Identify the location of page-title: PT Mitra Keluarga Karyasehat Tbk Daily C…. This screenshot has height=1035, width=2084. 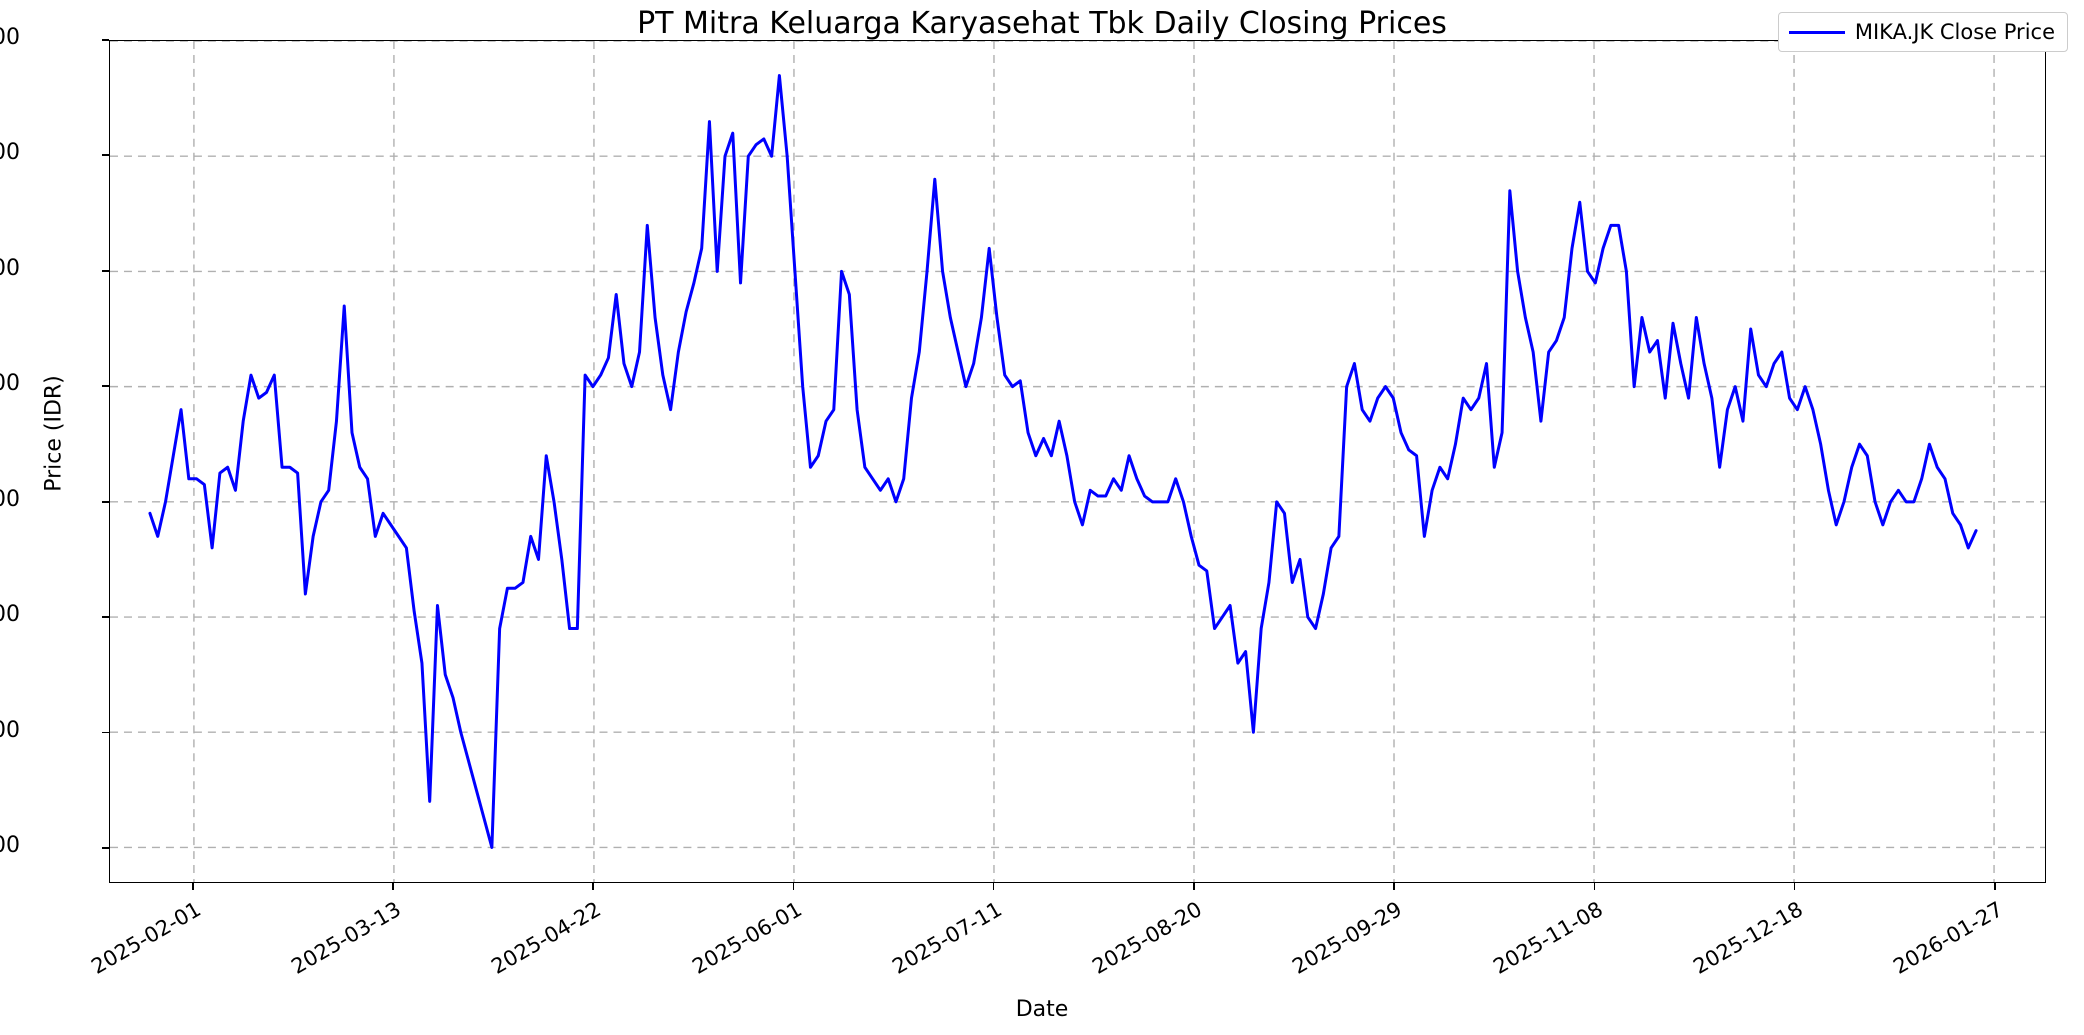
(1042, 23).